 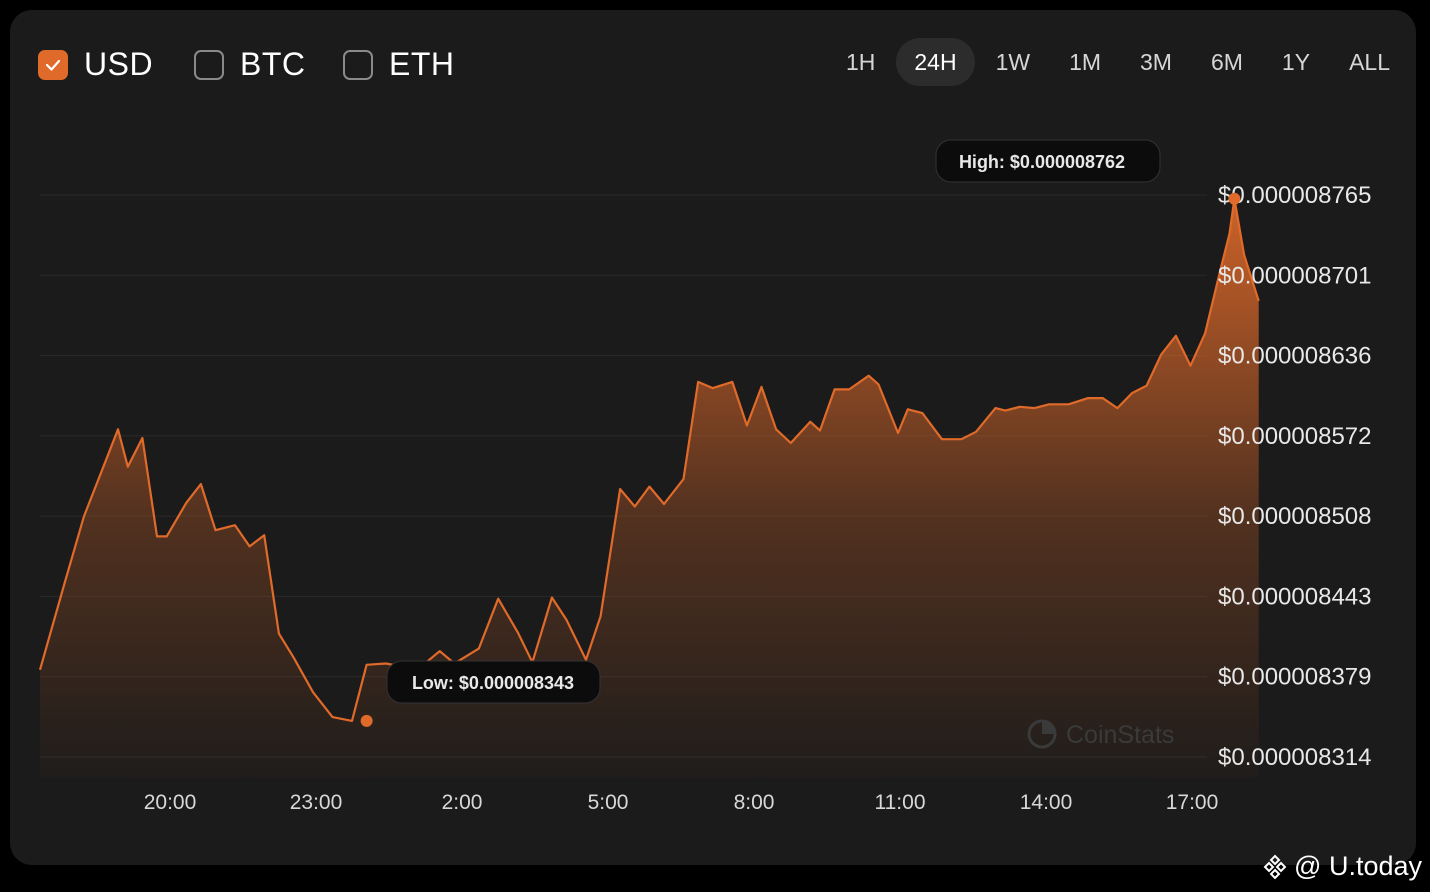 I want to click on currency-label: BTC, so click(x=273, y=64).